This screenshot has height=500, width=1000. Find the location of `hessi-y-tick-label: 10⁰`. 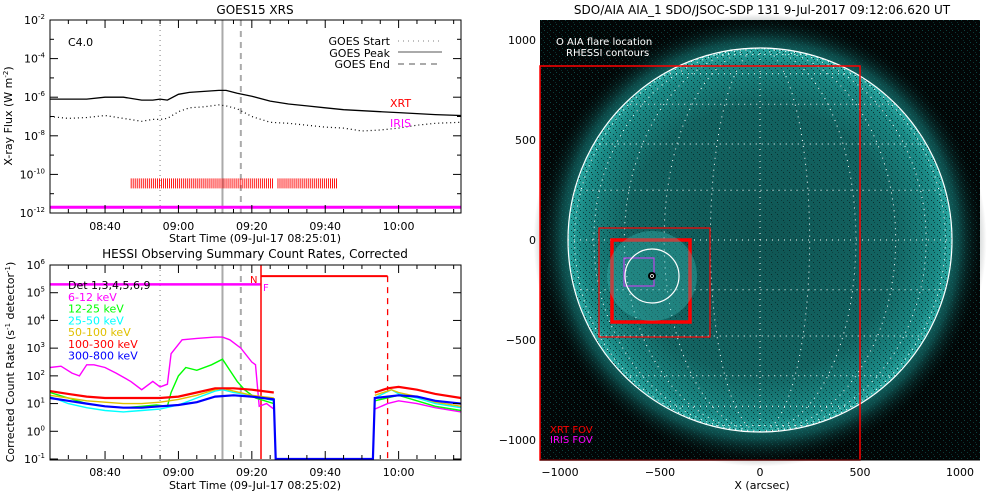

hessi-y-tick-label: 10⁰ is located at coordinates (36, 431).